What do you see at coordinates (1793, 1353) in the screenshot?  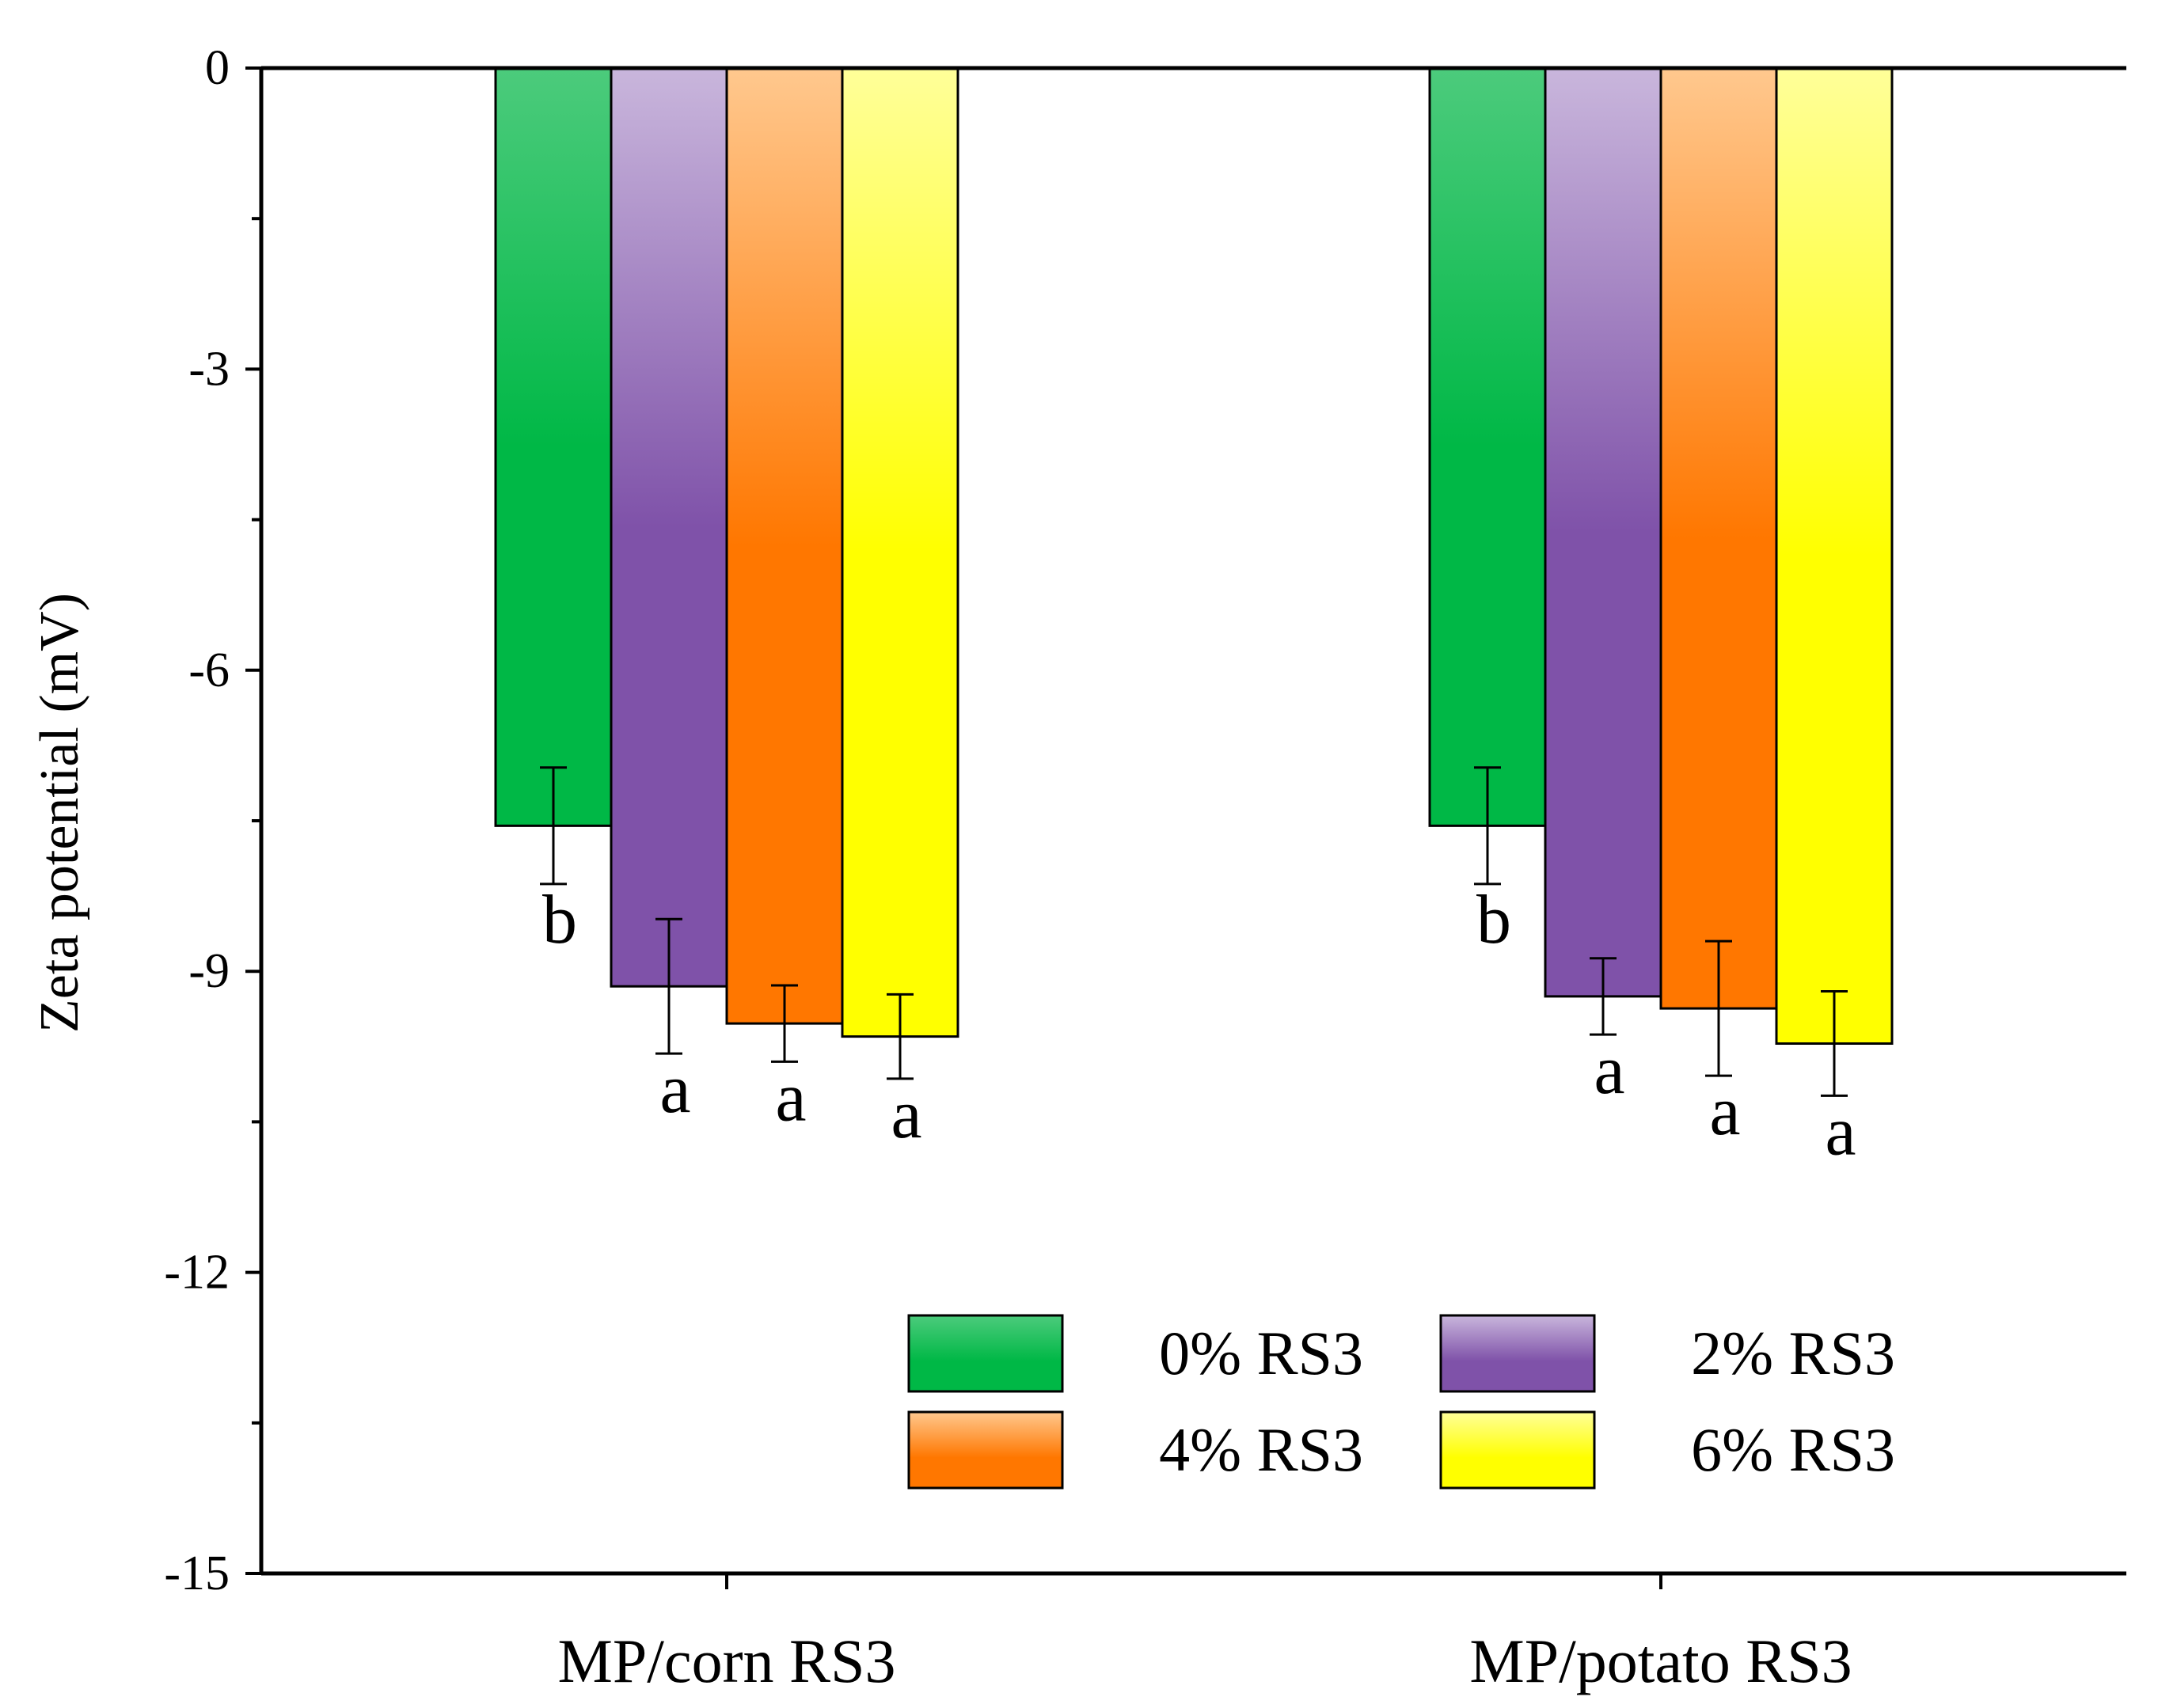 I see `legend-label: 2% RS3` at bounding box center [1793, 1353].